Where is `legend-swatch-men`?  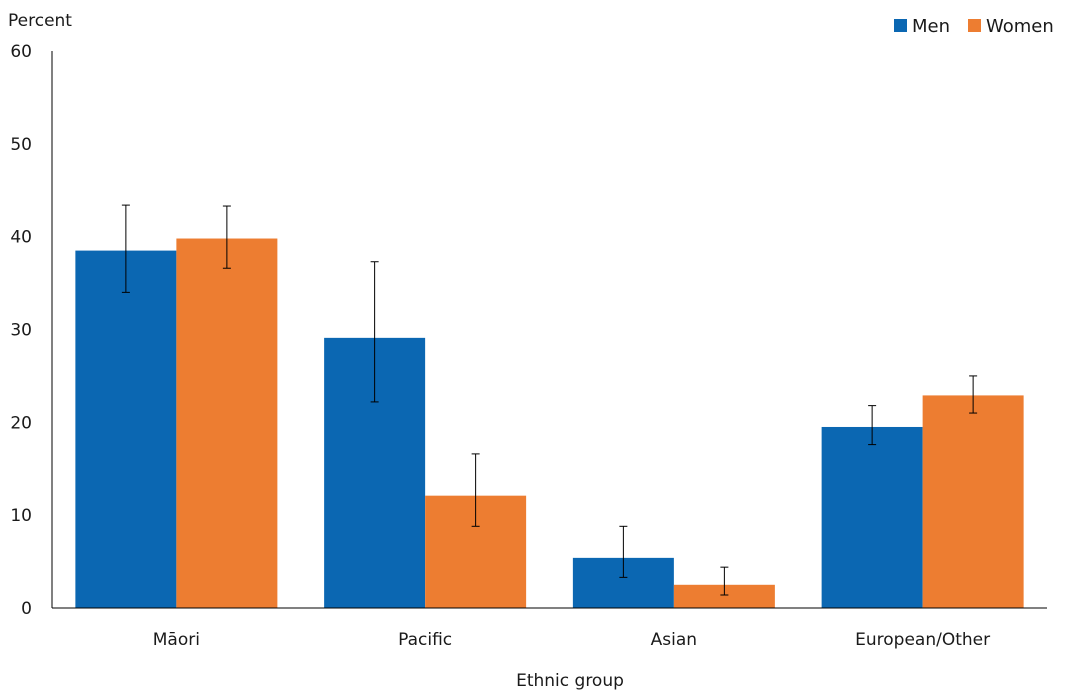 legend-swatch-men is located at coordinates (900, 25).